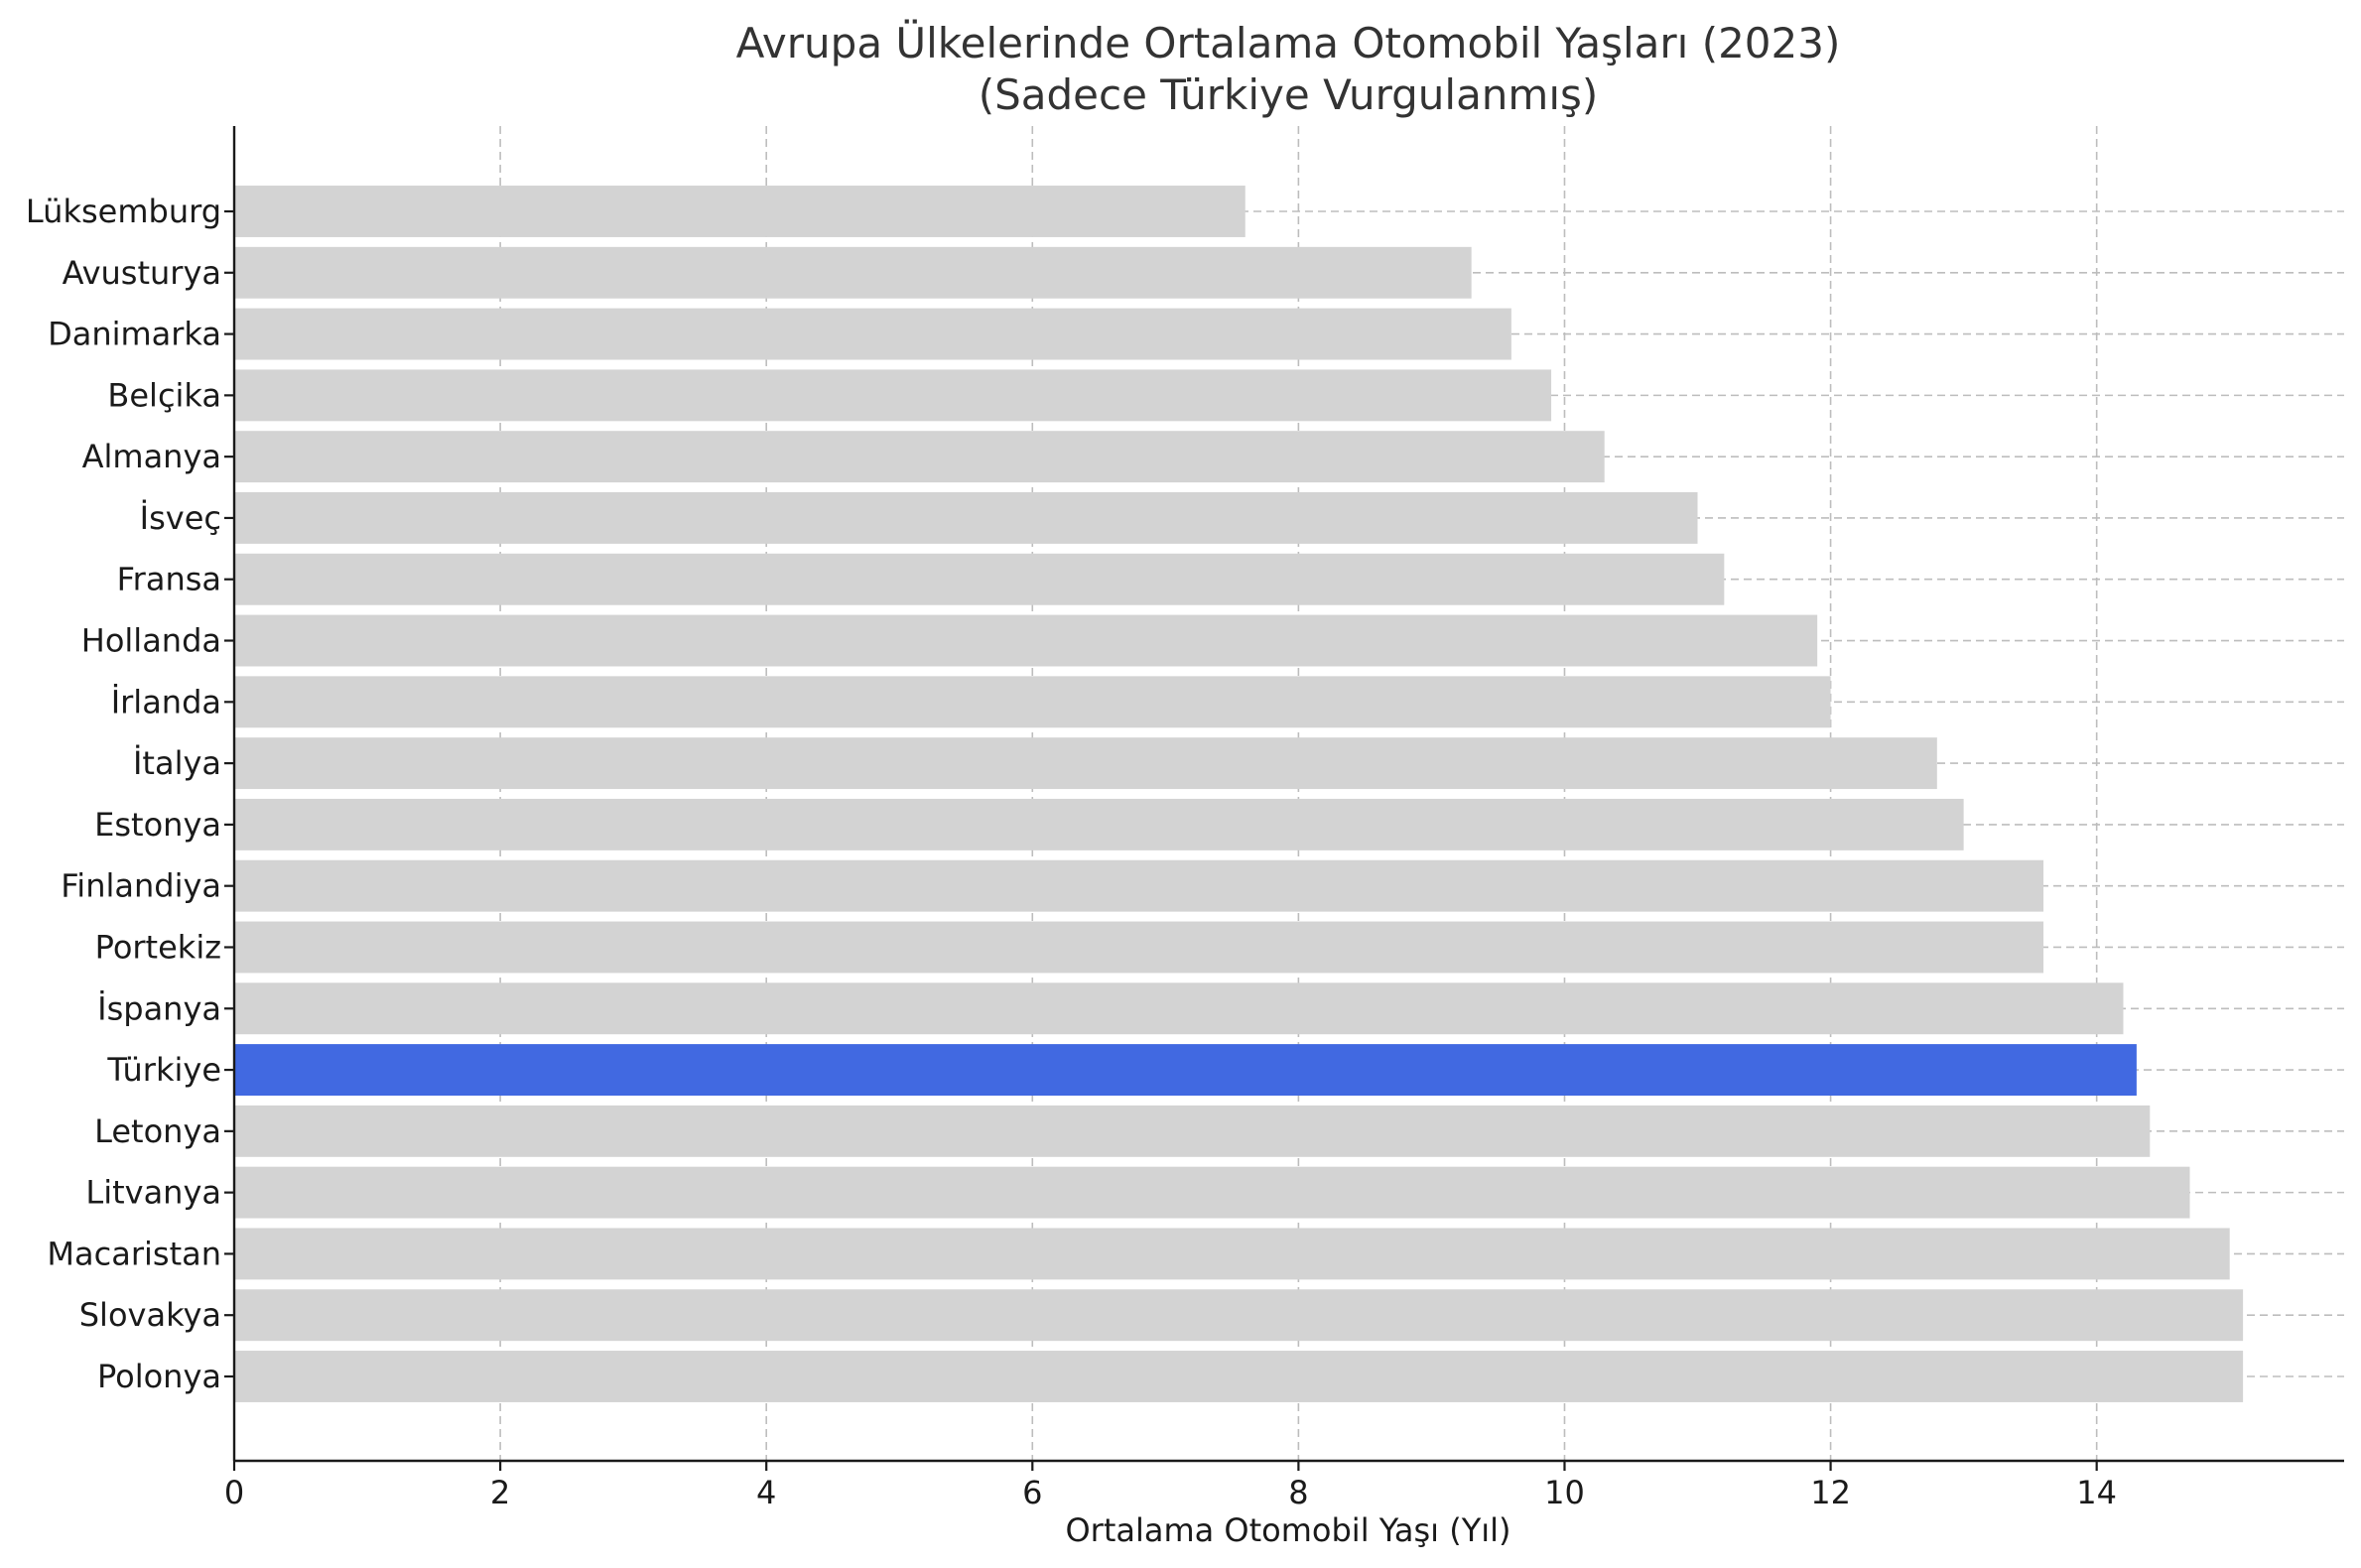 The width and height of the screenshot is (2361, 1568). I want to click on x-tick-label: 2, so click(500, 1492).